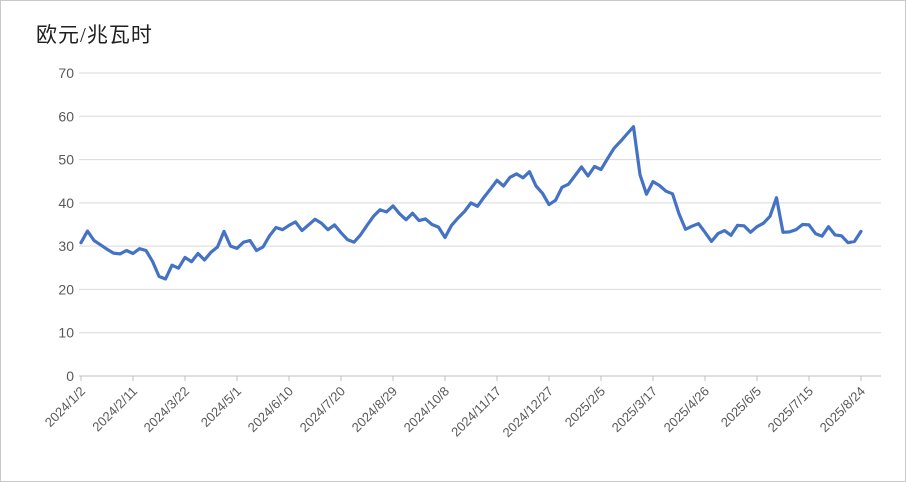 The width and height of the screenshot is (906, 482). I want to click on y-tick-label: 60, so click(66, 116).